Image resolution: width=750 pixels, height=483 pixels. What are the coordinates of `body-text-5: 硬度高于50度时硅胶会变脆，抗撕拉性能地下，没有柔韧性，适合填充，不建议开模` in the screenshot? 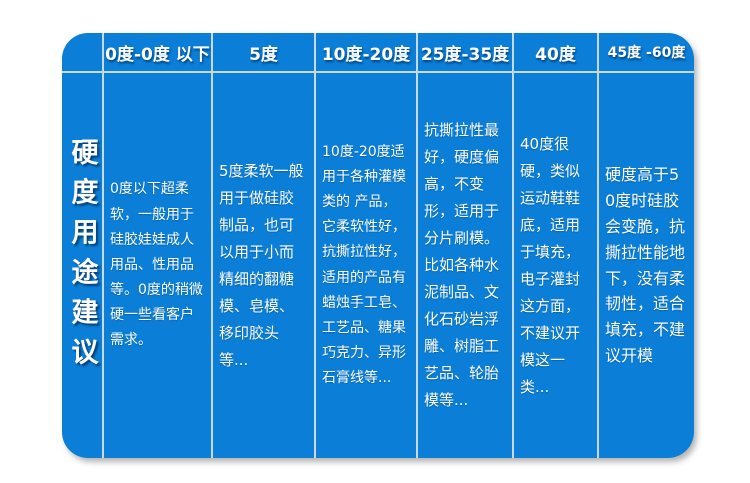 It's located at (645, 265).